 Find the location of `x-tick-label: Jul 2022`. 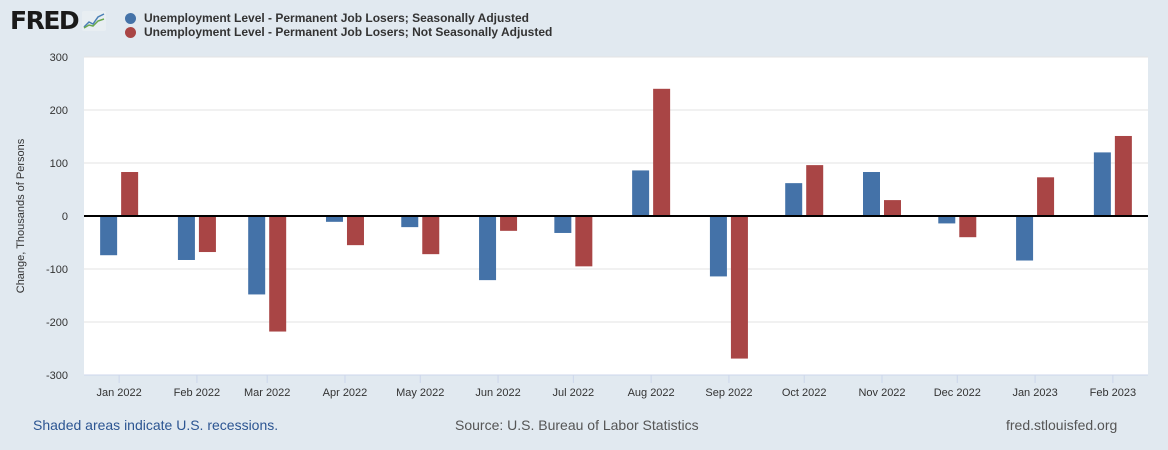

x-tick-label: Jul 2022 is located at coordinates (574, 393).